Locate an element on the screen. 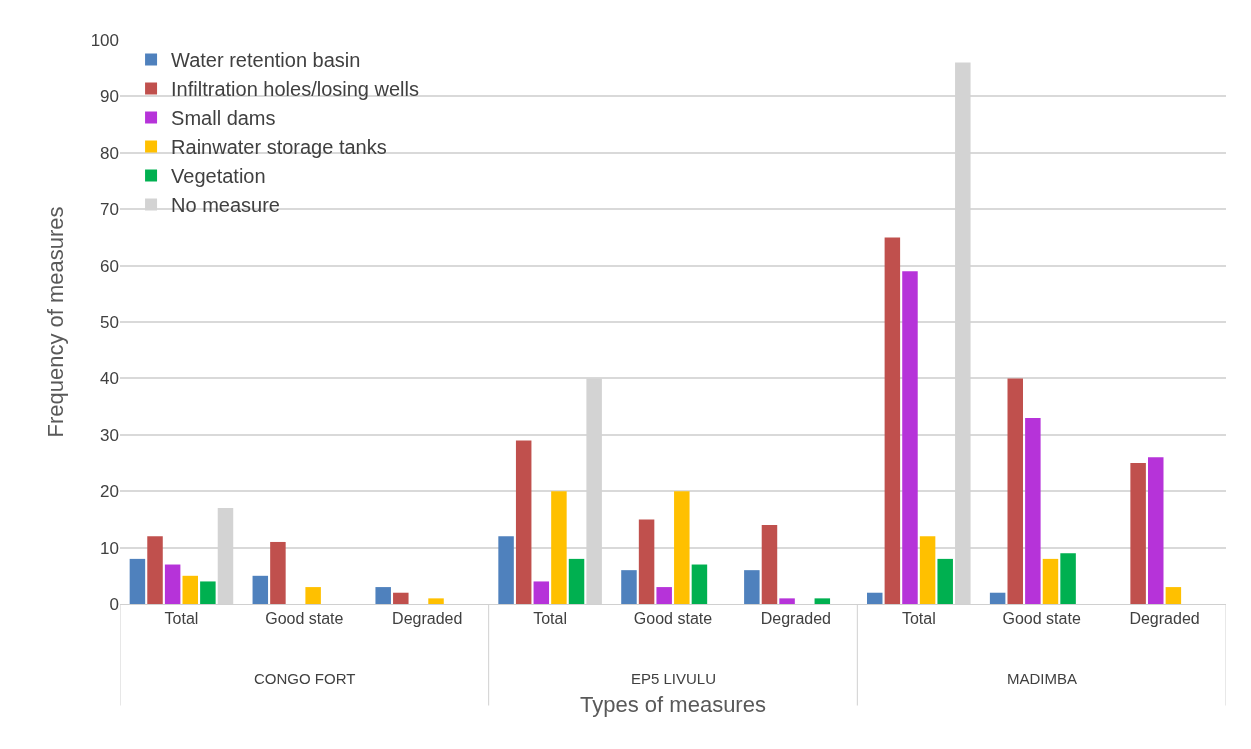  legend-label: Vegetation is located at coordinates (218, 176).